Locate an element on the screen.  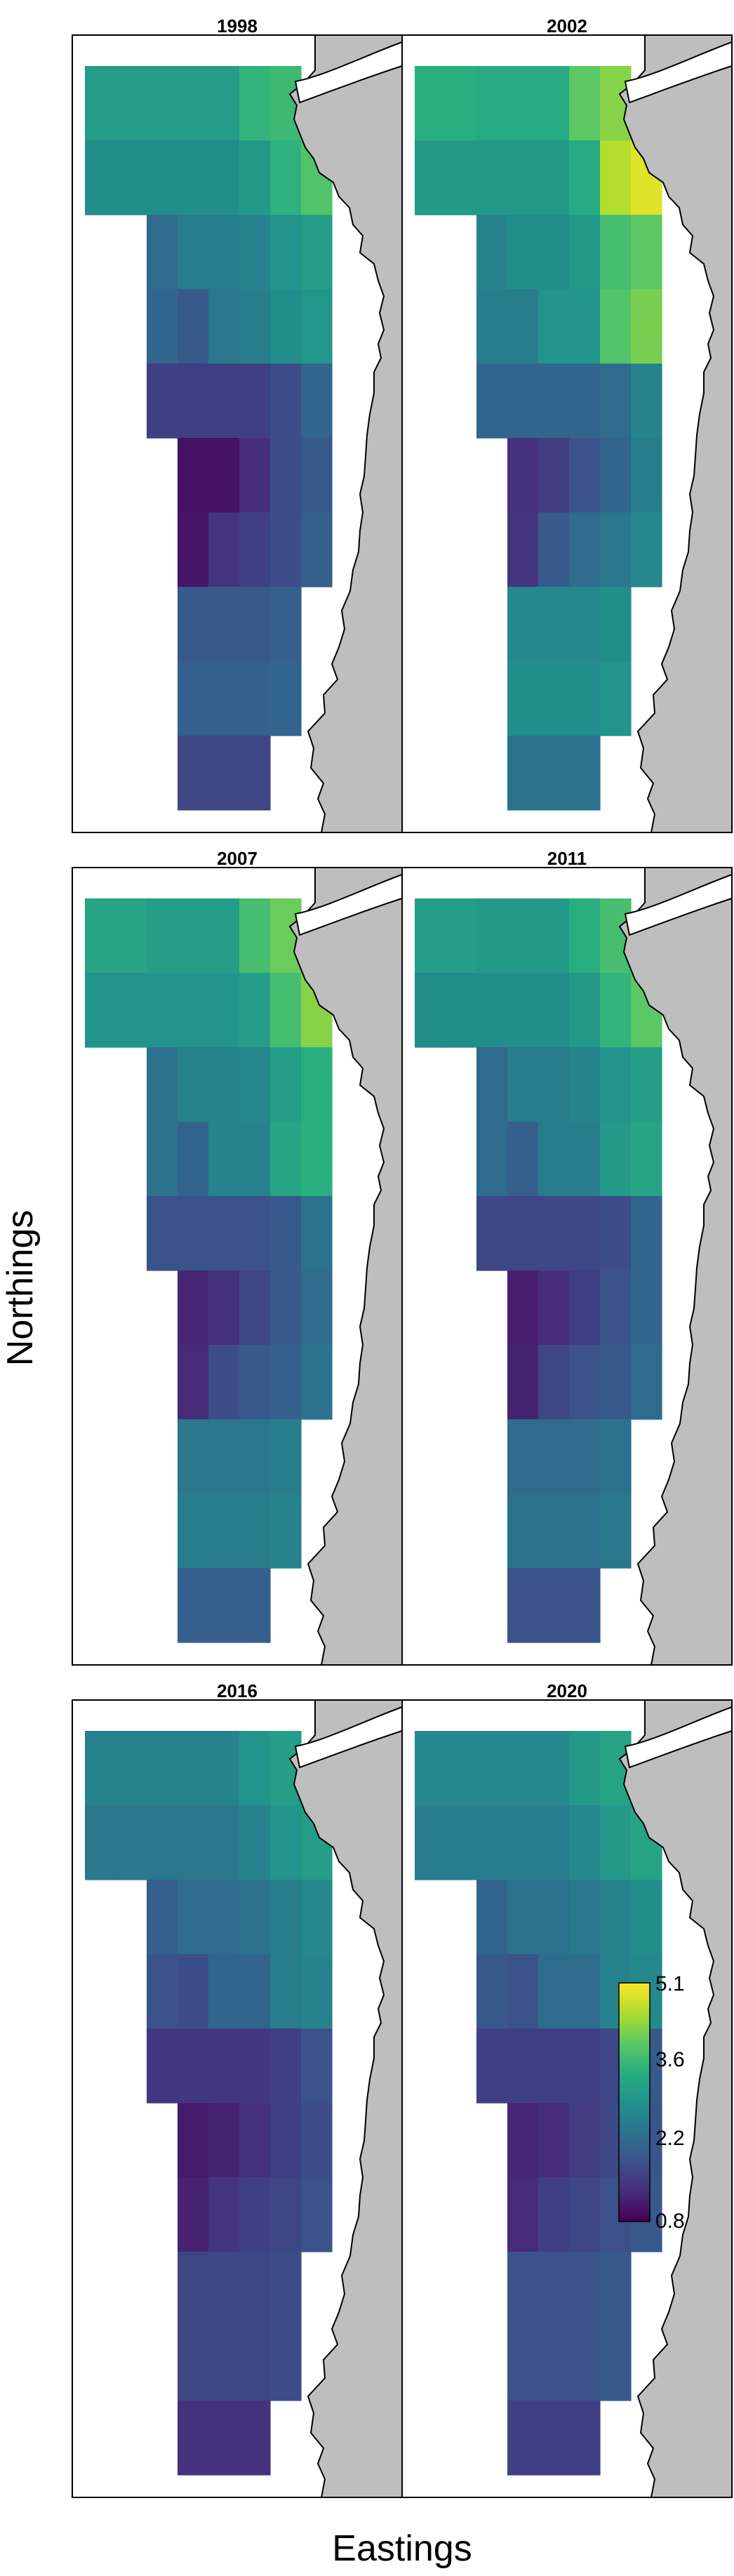
map-panel-2011: 2011 is located at coordinates (567, 1257).